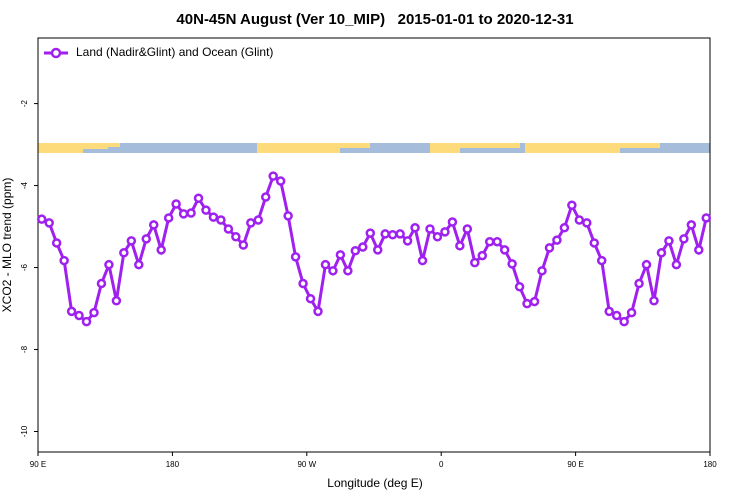 This screenshot has height=500, width=750. What do you see at coordinates (710, 464) in the screenshot?
I see `x-tick-label: 180` at bounding box center [710, 464].